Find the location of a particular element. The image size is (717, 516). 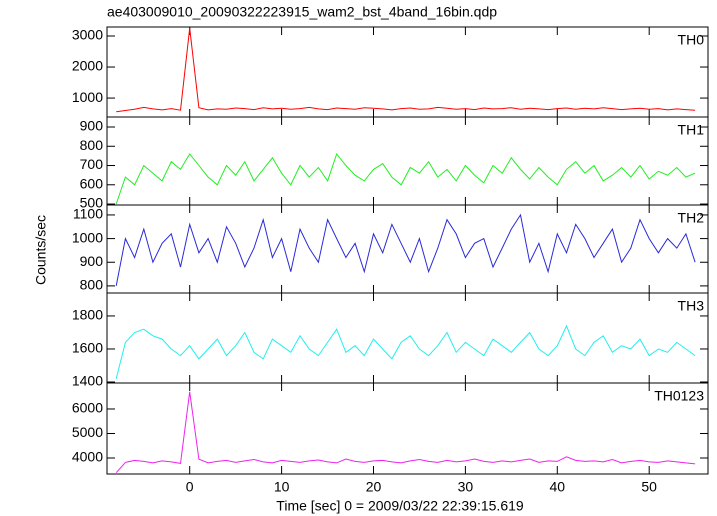

x-tick-label: 20 is located at coordinates (374, 487).